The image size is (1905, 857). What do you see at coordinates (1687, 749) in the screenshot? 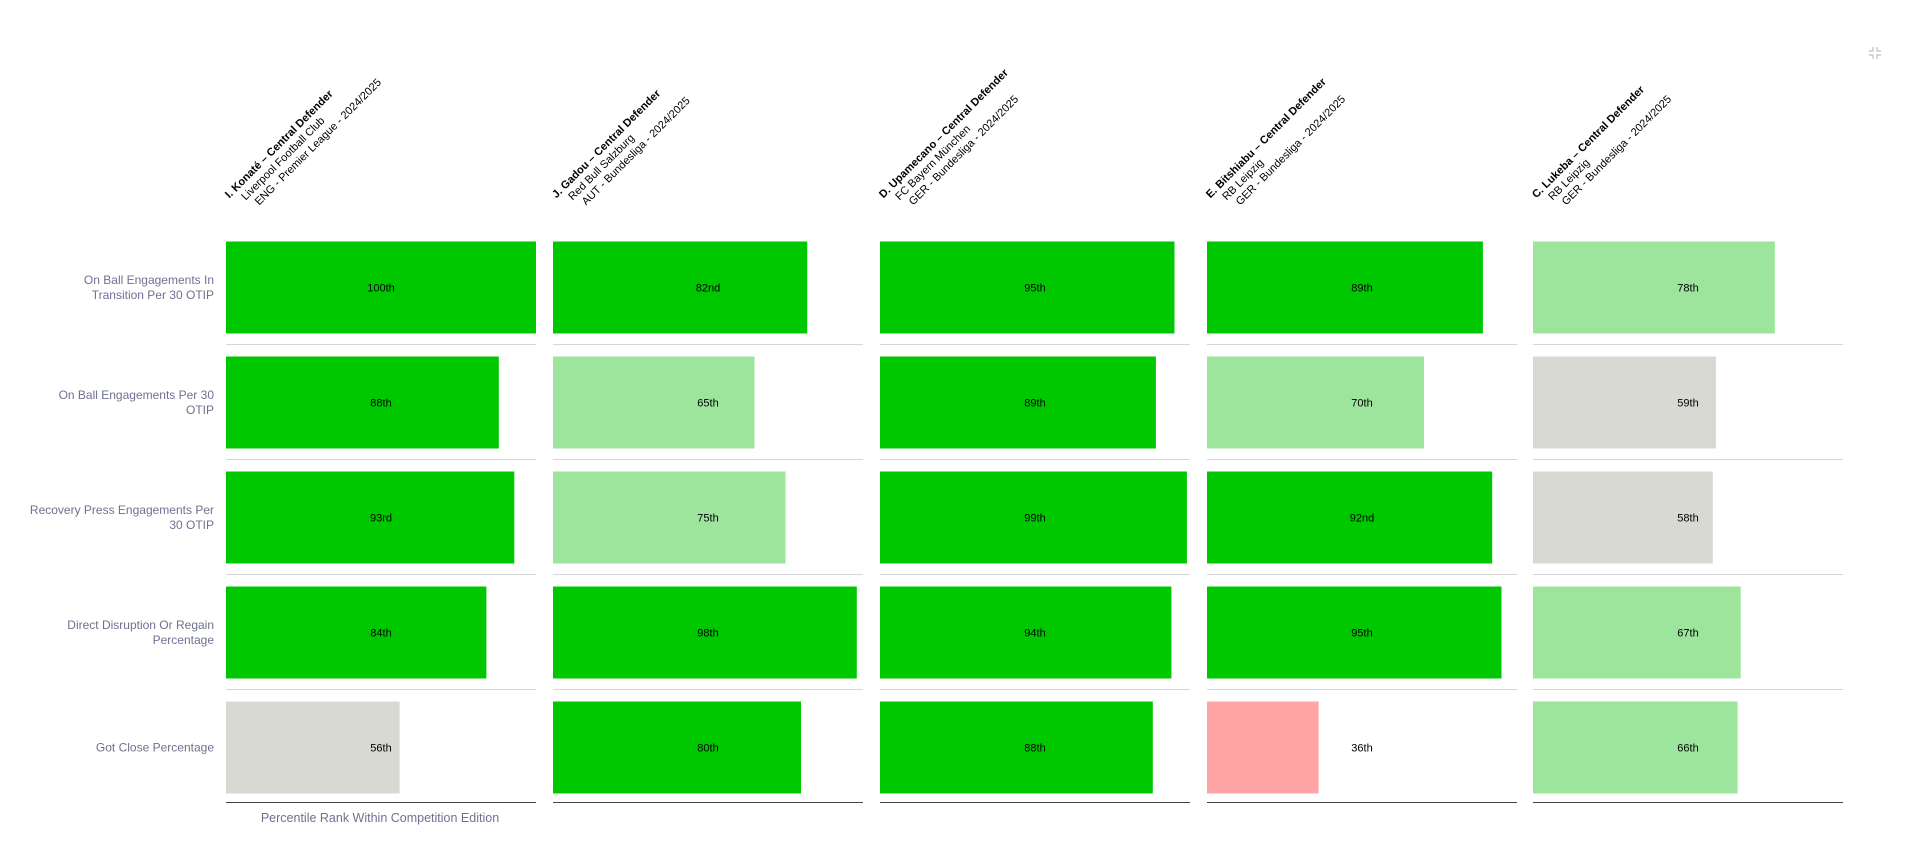
I see `bar-value-label: 66th` at bounding box center [1687, 749].